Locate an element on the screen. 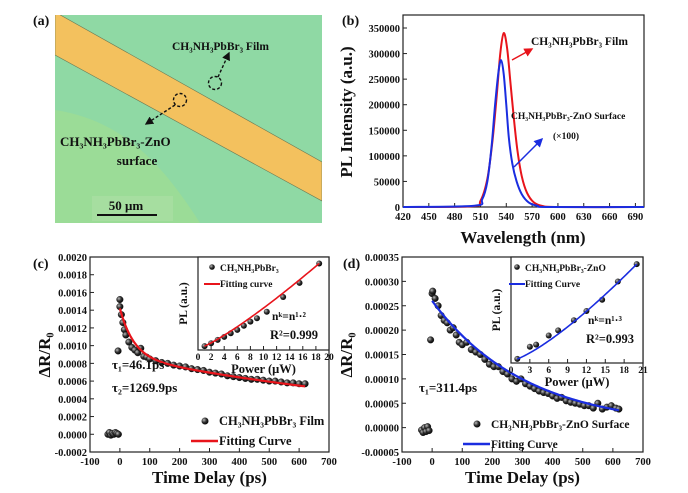  d-x-tick-label: 0 is located at coordinates (432, 462).